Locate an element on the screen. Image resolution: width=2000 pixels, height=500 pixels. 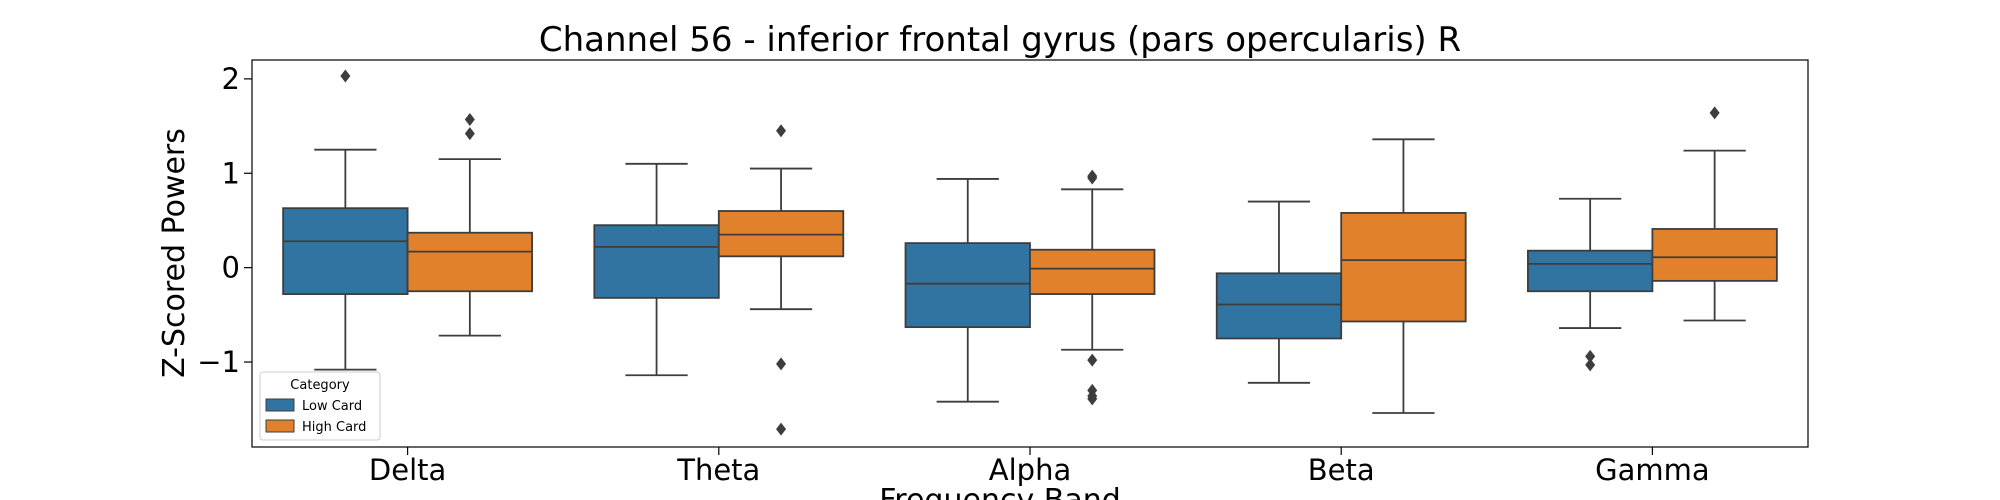
box-low-card-gamma is located at coordinates (1590, 284).